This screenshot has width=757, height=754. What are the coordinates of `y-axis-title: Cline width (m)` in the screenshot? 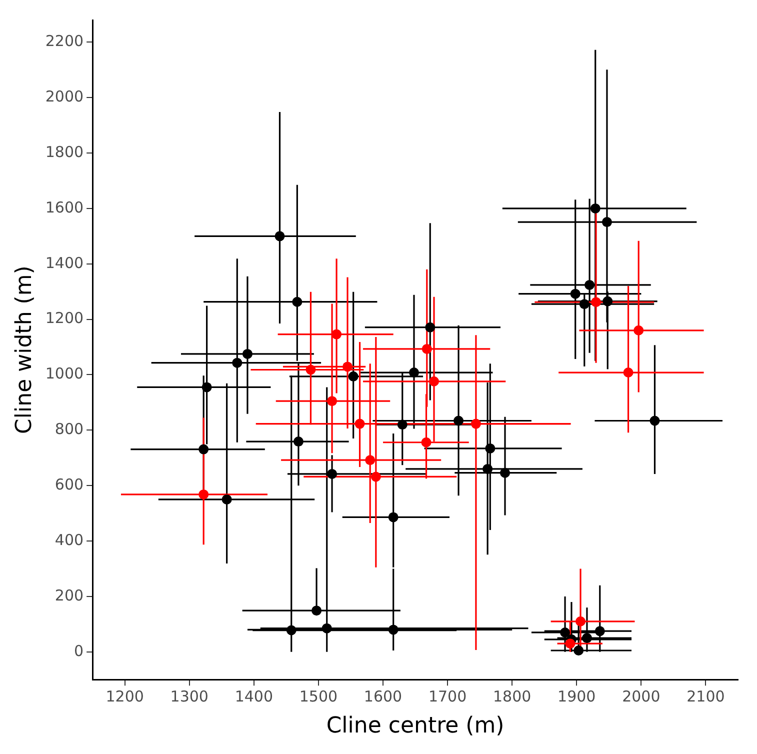 It's located at (24, 350).